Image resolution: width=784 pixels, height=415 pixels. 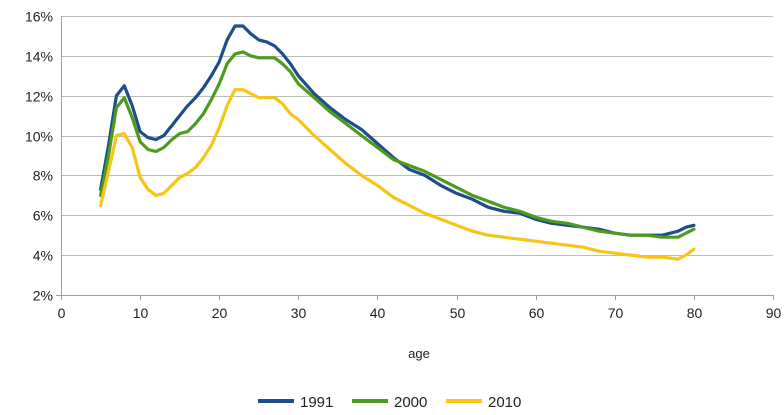 What do you see at coordinates (43, 176) in the screenshot?
I see `y-tick-label: 8%` at bounding box center [43, 176].